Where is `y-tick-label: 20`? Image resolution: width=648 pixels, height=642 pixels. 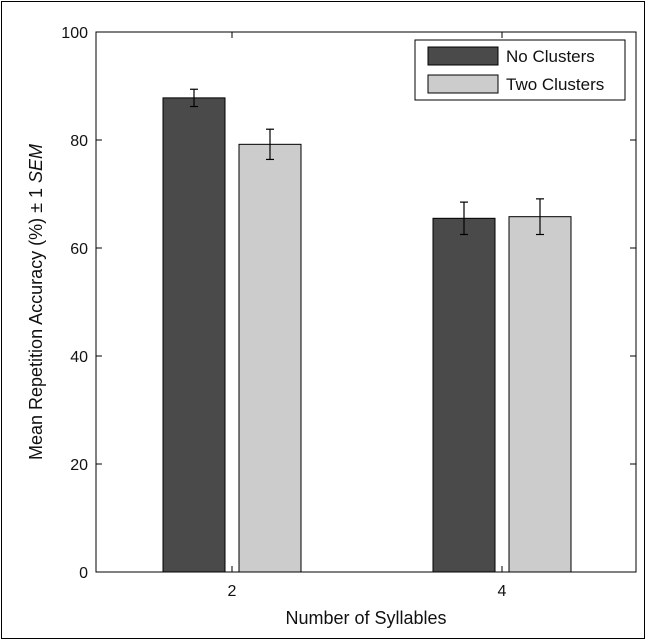 y-tick-label: 20 is located at coordinates (79, 465).